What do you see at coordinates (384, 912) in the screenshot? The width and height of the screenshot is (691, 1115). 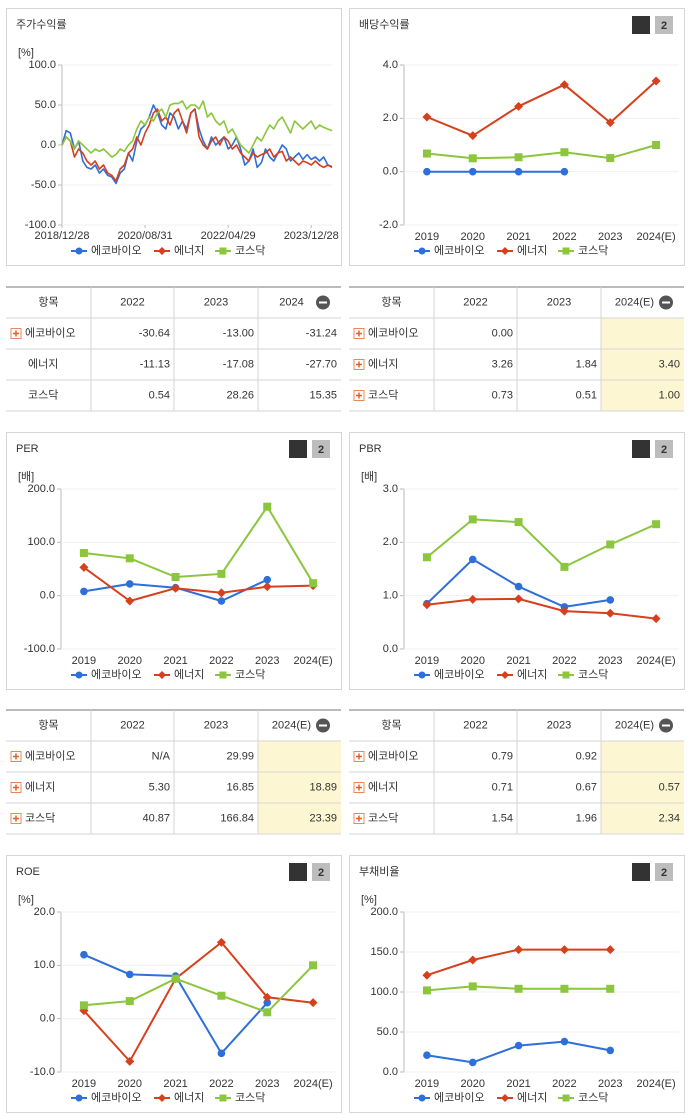 I see `y-tick-label: 200.0` at bounding box center [384, 912].